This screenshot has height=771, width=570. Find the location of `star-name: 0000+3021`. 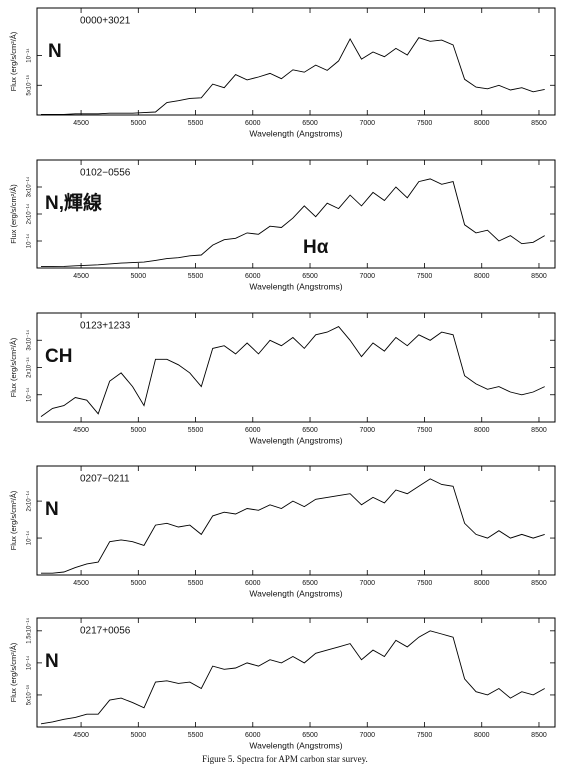

star-name: 0000+3021 is located at coordinates (105, 21).